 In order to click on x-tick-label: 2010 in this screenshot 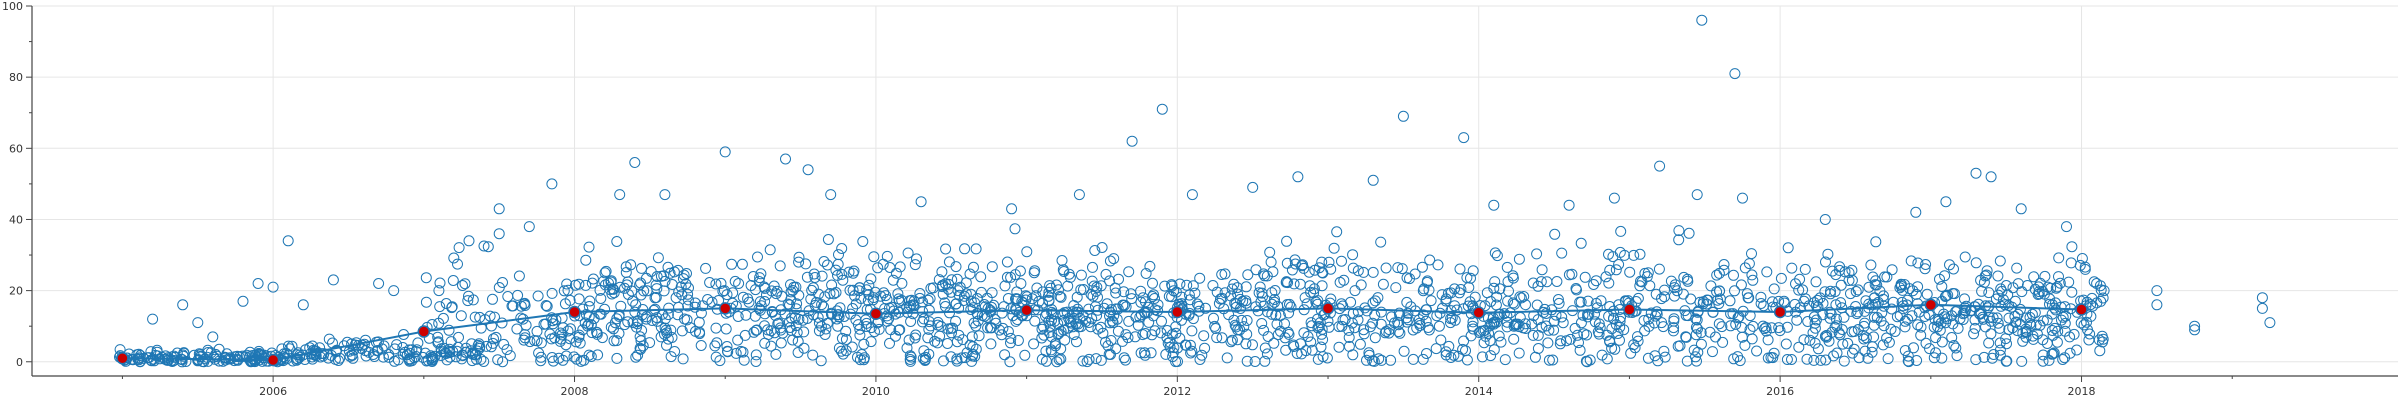, I will do `click(876, 391)`.